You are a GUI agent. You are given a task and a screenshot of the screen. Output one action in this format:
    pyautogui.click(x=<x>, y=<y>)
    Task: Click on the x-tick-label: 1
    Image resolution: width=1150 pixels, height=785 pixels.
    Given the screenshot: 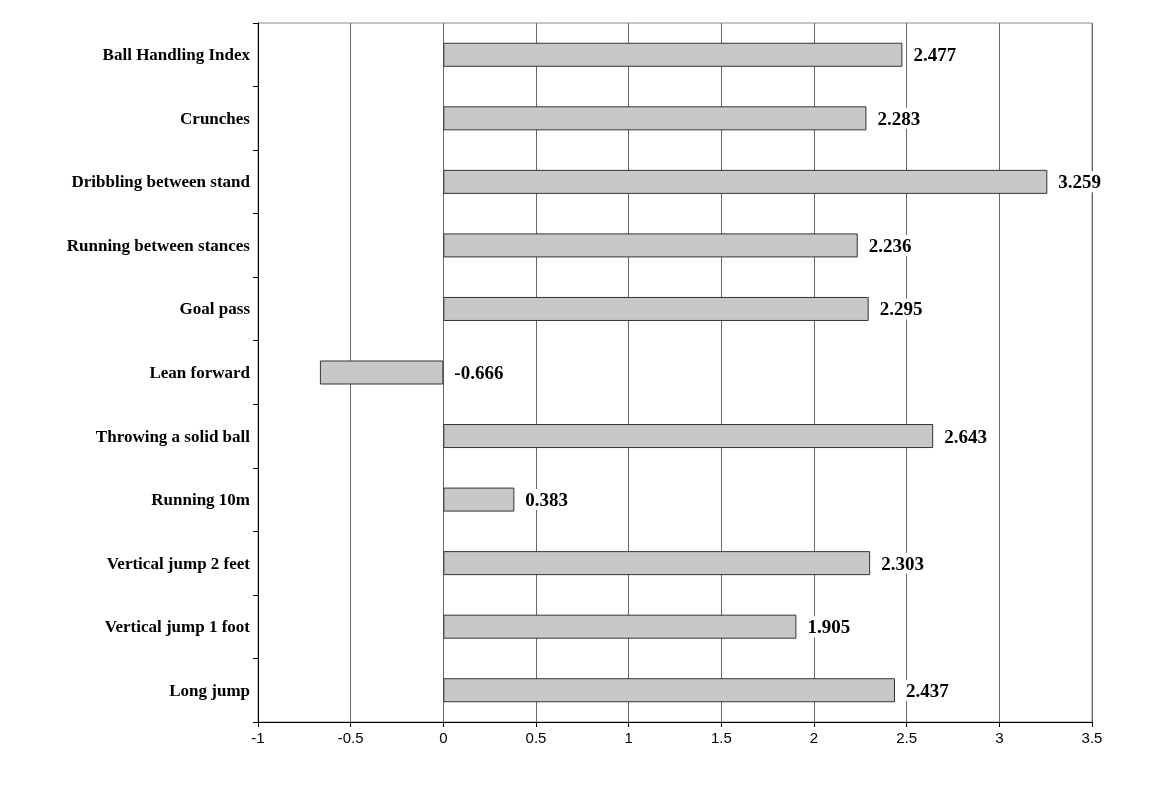 What is the action you would take?
    pyautogui.click(x=628, y=737)
    